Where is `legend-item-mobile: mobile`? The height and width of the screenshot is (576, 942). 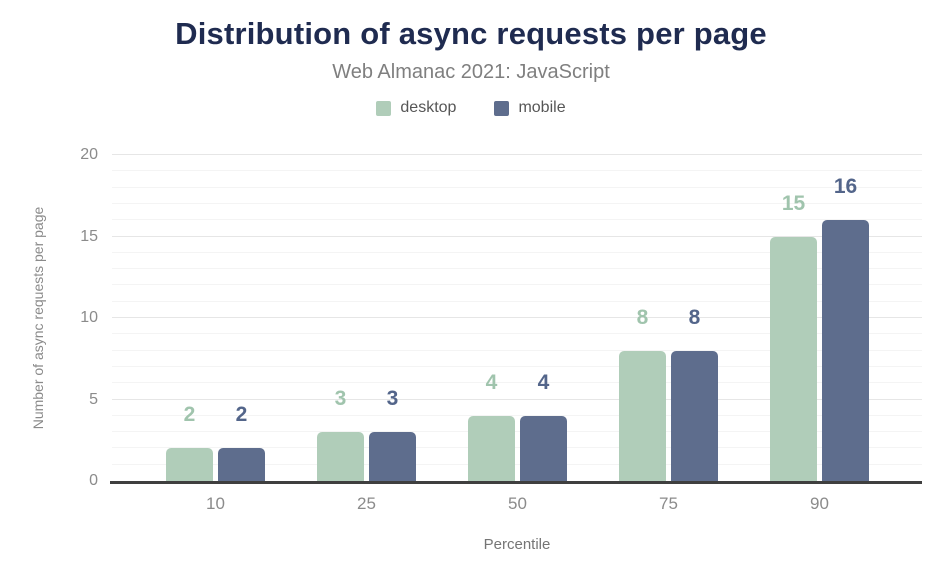
legend-item-mobile: mobile is located at coordinates (530, 108).